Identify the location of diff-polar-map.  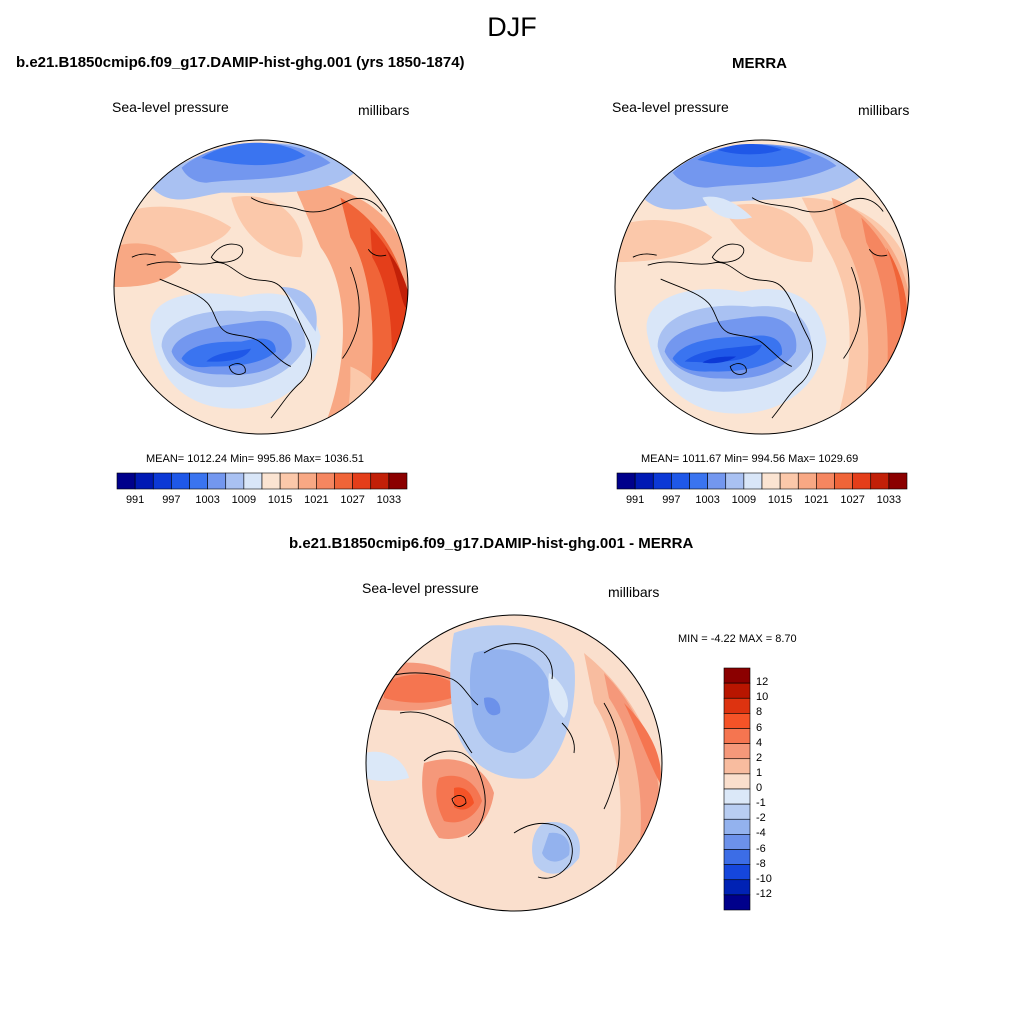
(514, 763).